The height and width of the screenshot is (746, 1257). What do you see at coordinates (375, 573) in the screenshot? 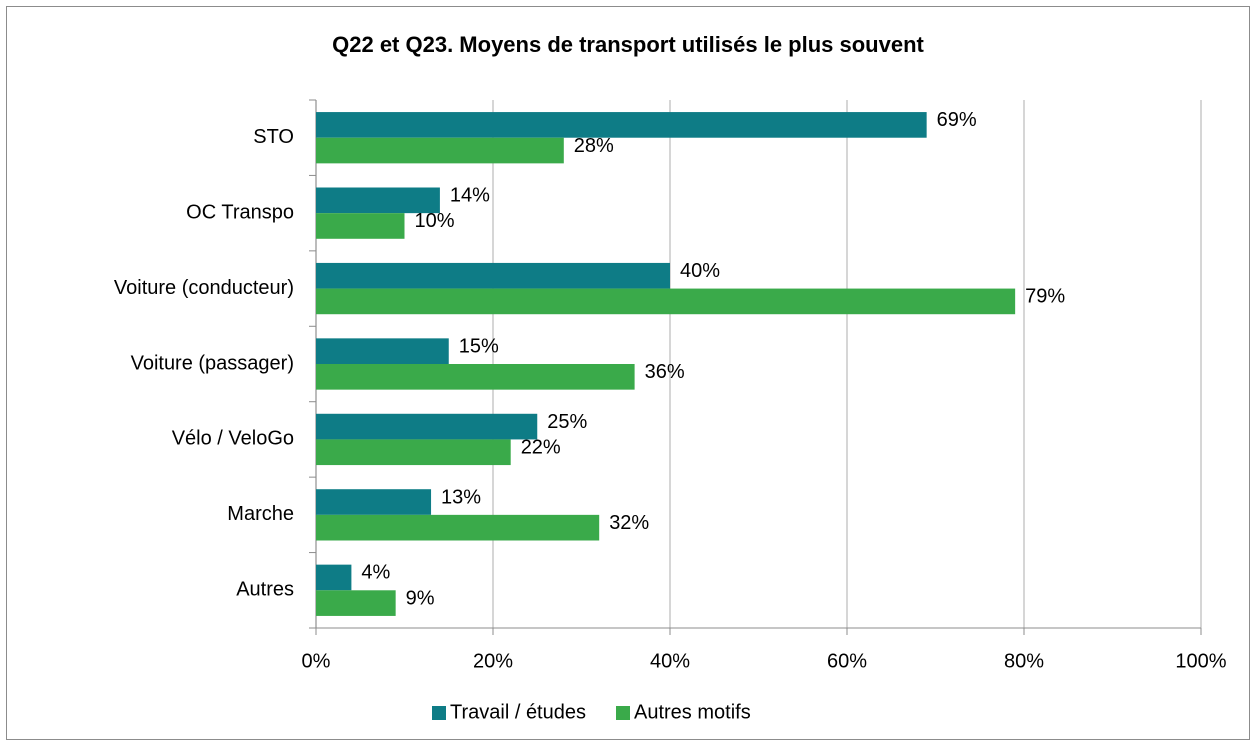
I see `data-label: 4%` at bounding box center [375, 573].